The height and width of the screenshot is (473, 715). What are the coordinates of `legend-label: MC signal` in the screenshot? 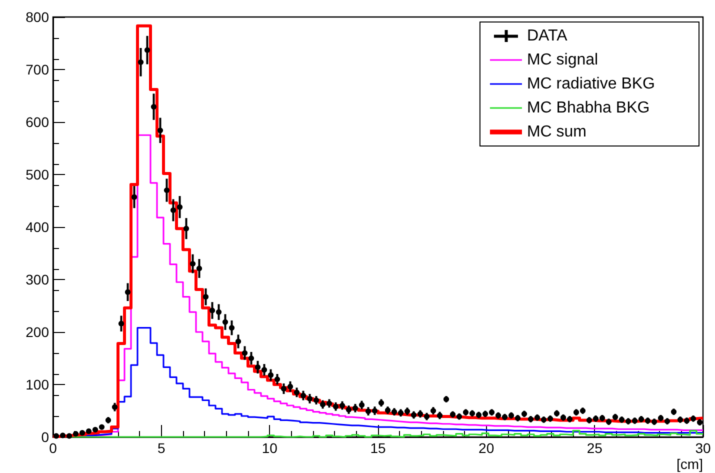 It's located at (562, 60).